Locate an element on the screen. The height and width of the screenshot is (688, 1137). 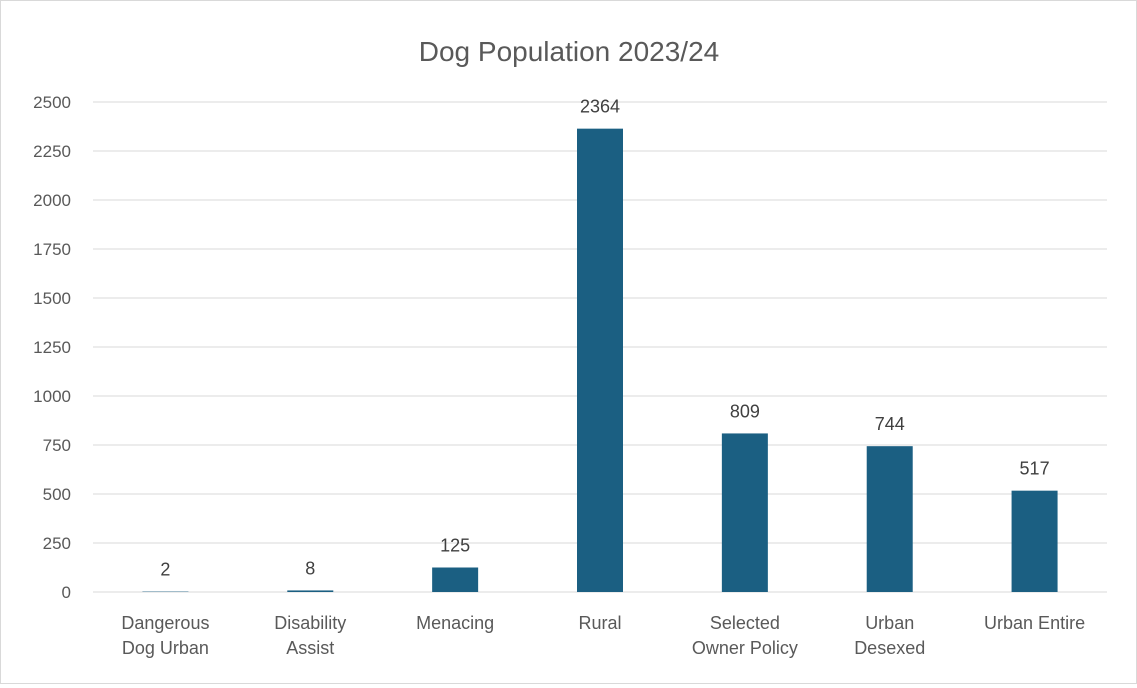
y-tick-label: 2000 is located at coordinates (52, 200).